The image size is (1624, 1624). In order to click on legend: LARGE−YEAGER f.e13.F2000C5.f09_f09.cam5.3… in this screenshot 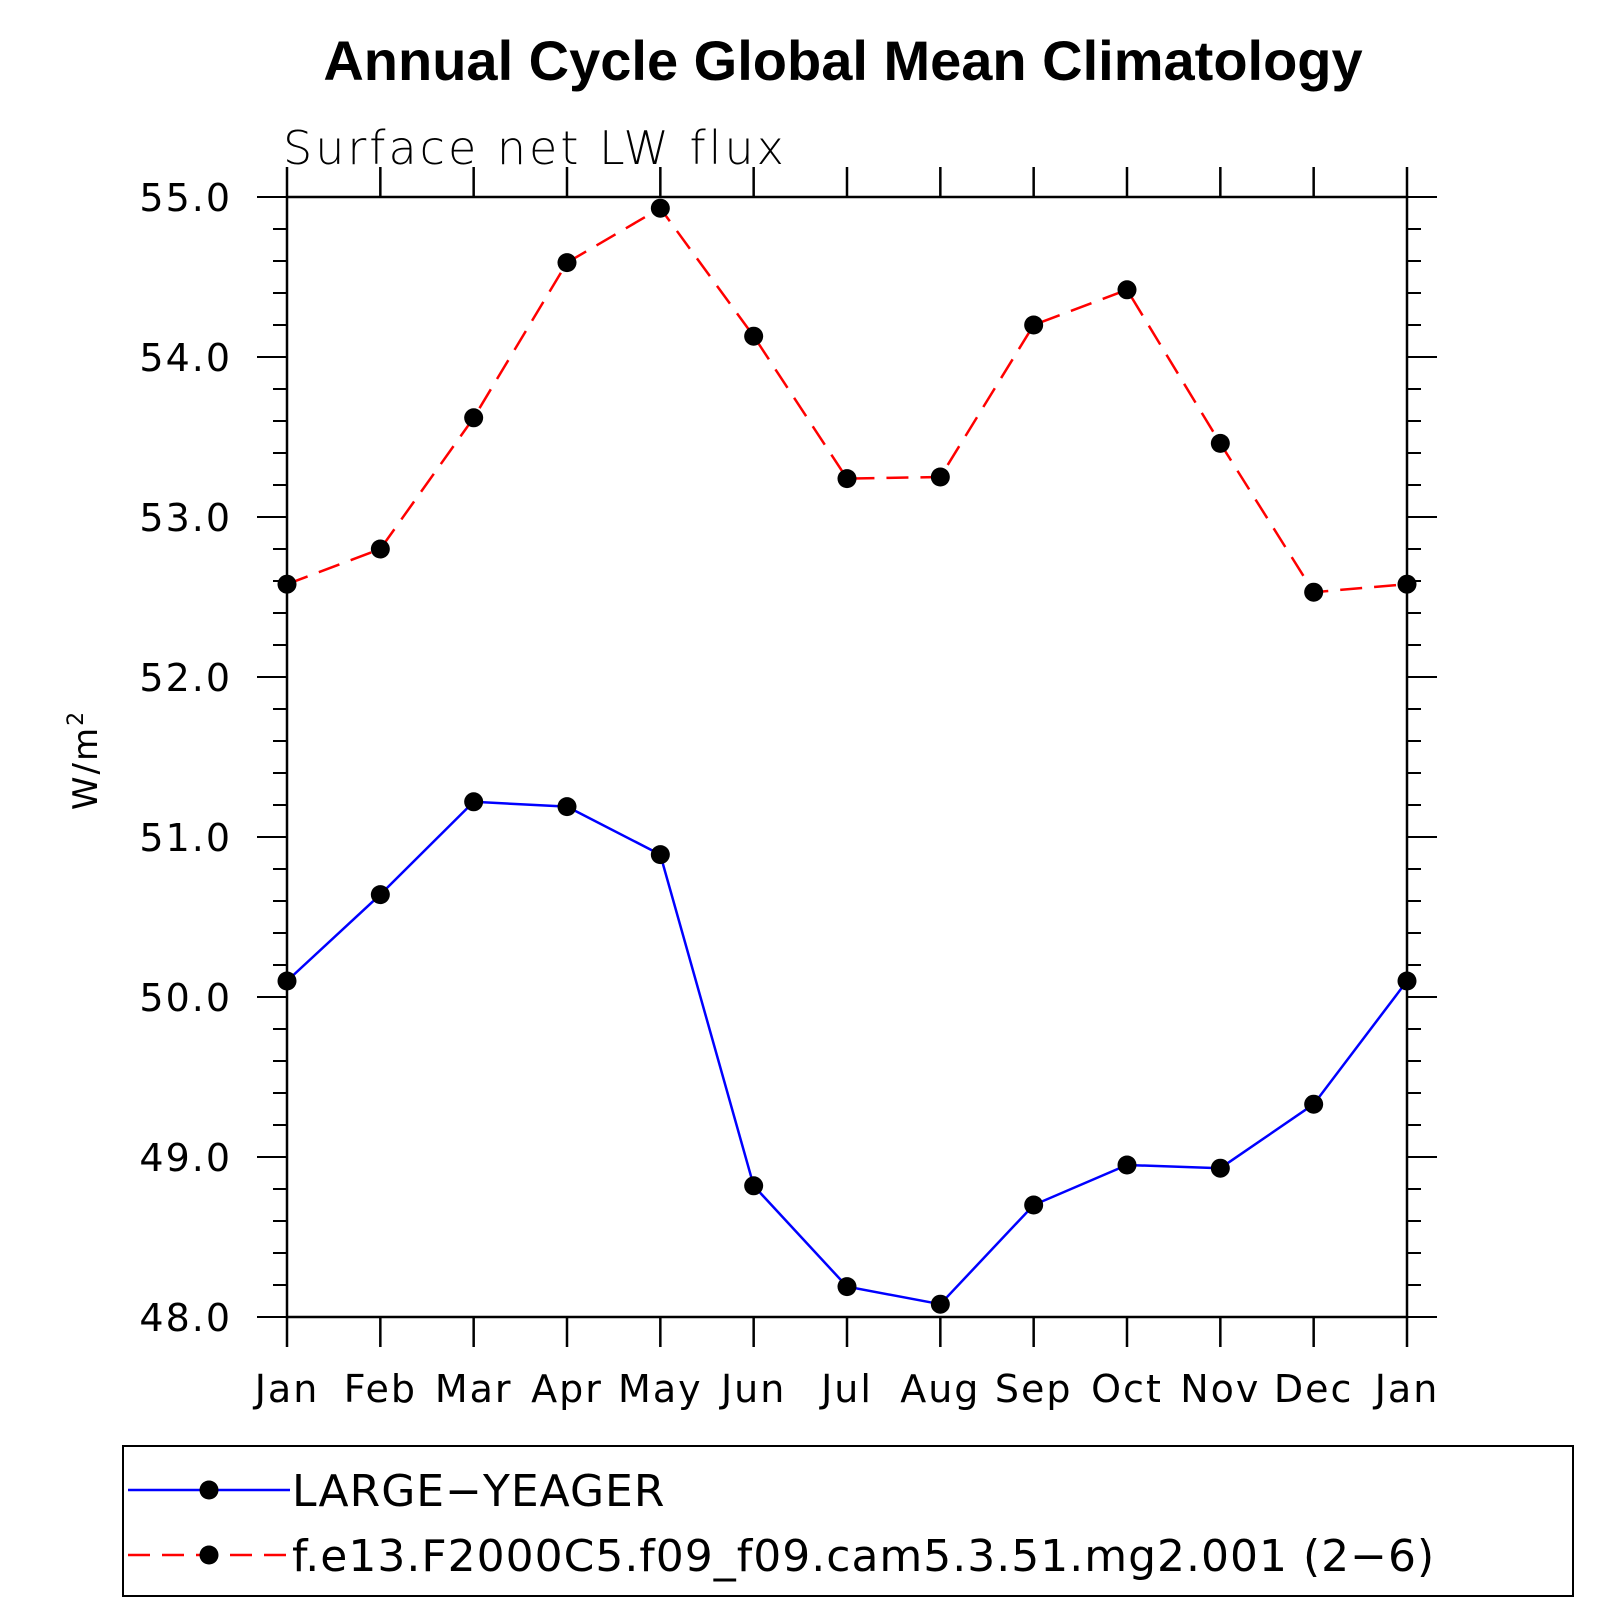, I will do `click(848, 1521)`.